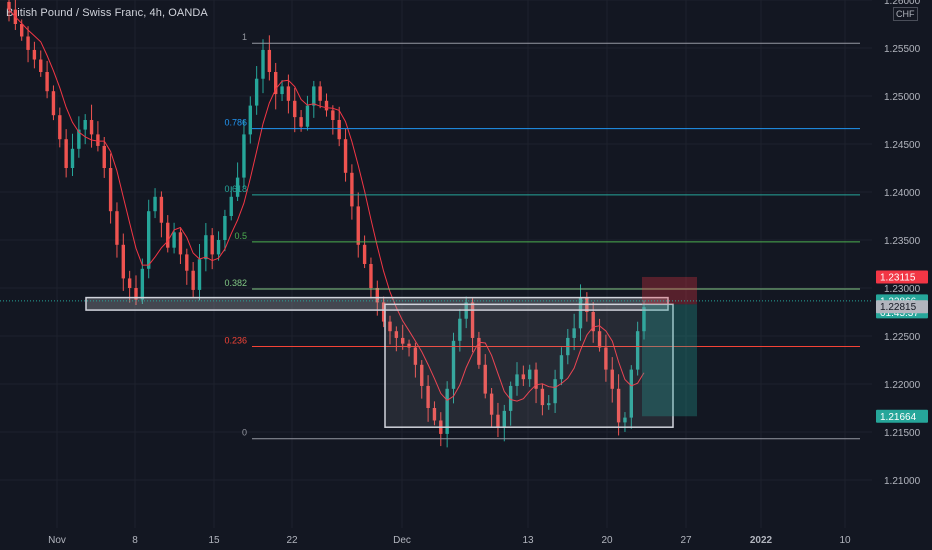 The image size is (932, 550). What do you see at coordinates (669, 290) in the screenshot?
I see `stop-loss-zone` at bounding box center [669, 290].